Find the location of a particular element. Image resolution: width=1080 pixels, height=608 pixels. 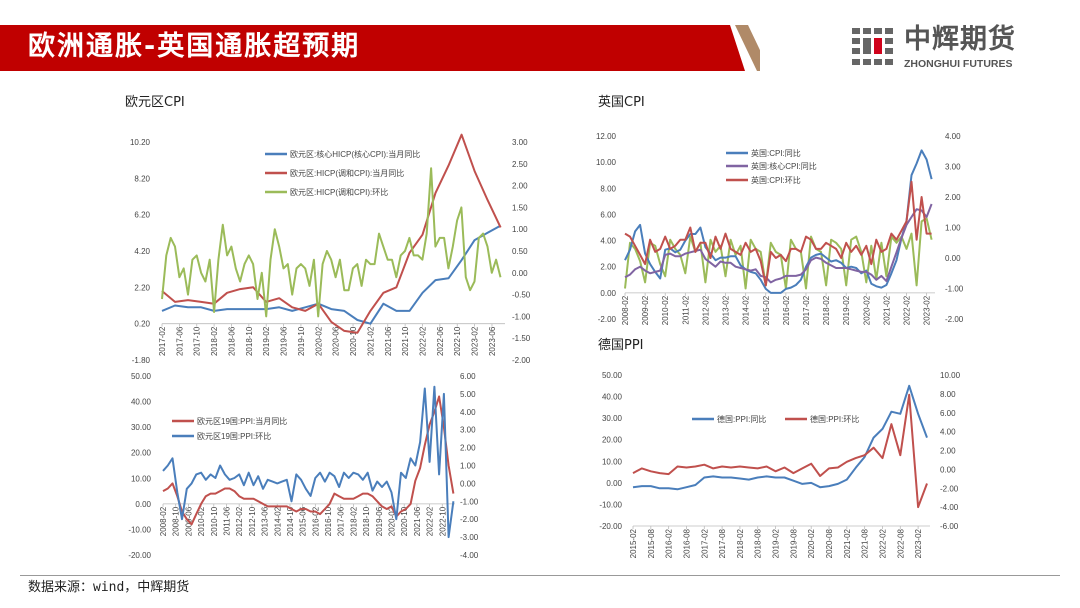

x-tick-label: 2017-02 is located at coordinates (704, 543).